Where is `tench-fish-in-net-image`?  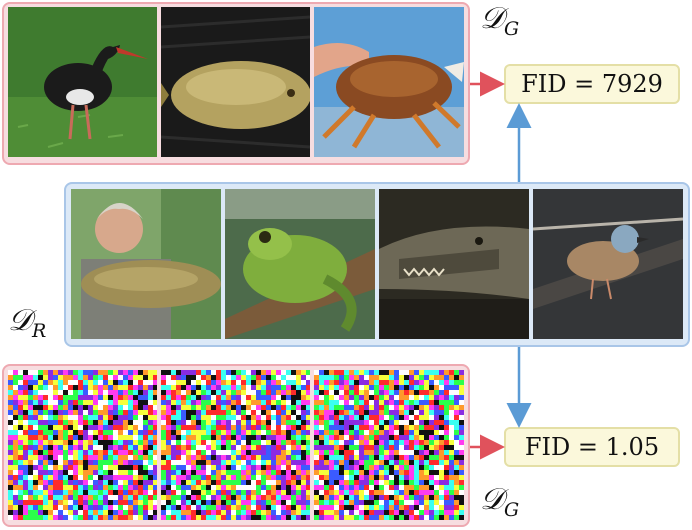
tench-fish-in-net-image is located at coordinates (235, 82).